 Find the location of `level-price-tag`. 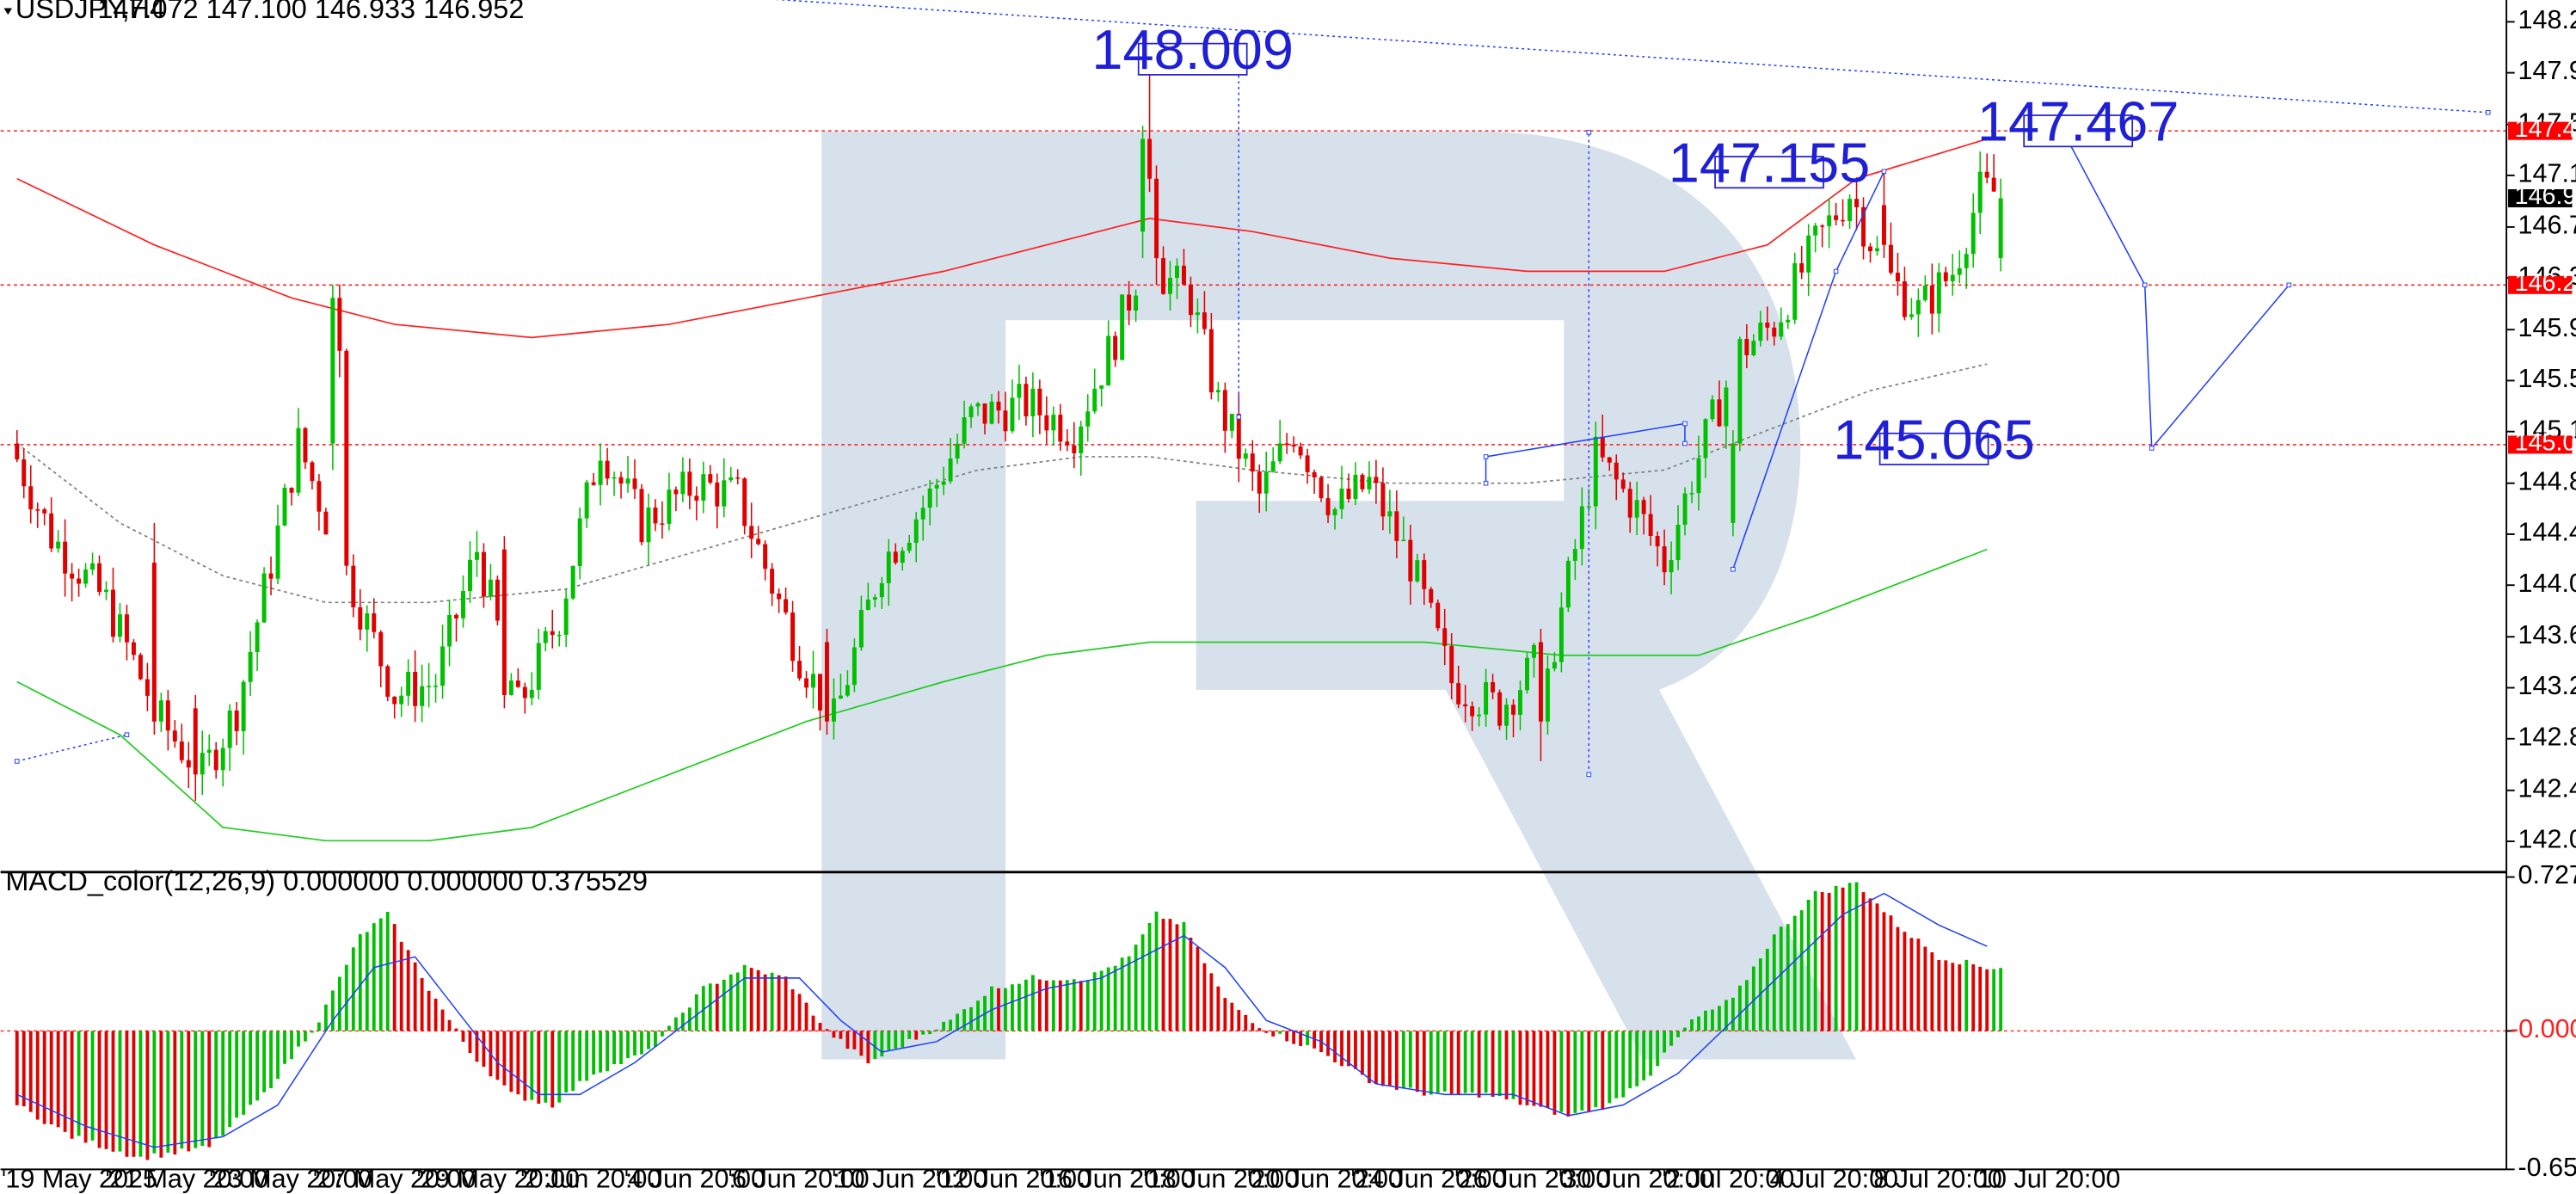

level-price-tag is located at coordinates (2540, 284).